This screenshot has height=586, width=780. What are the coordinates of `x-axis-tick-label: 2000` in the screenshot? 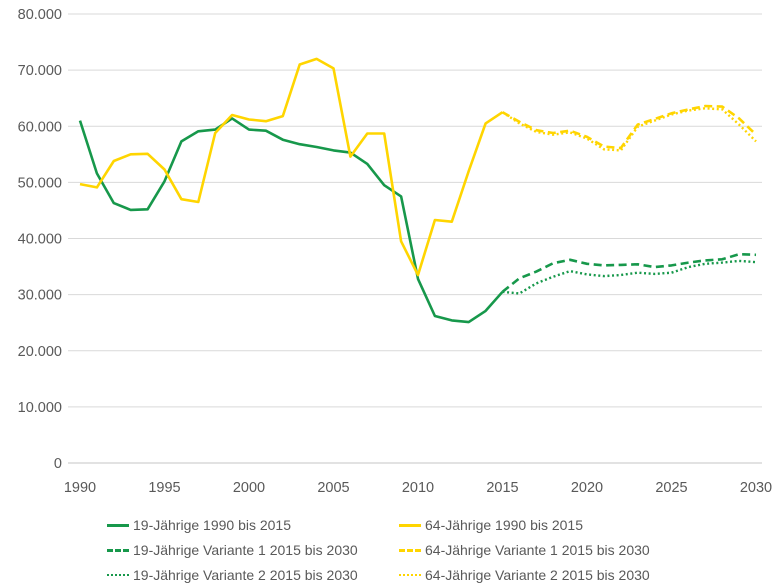 It's located at (249, 488).